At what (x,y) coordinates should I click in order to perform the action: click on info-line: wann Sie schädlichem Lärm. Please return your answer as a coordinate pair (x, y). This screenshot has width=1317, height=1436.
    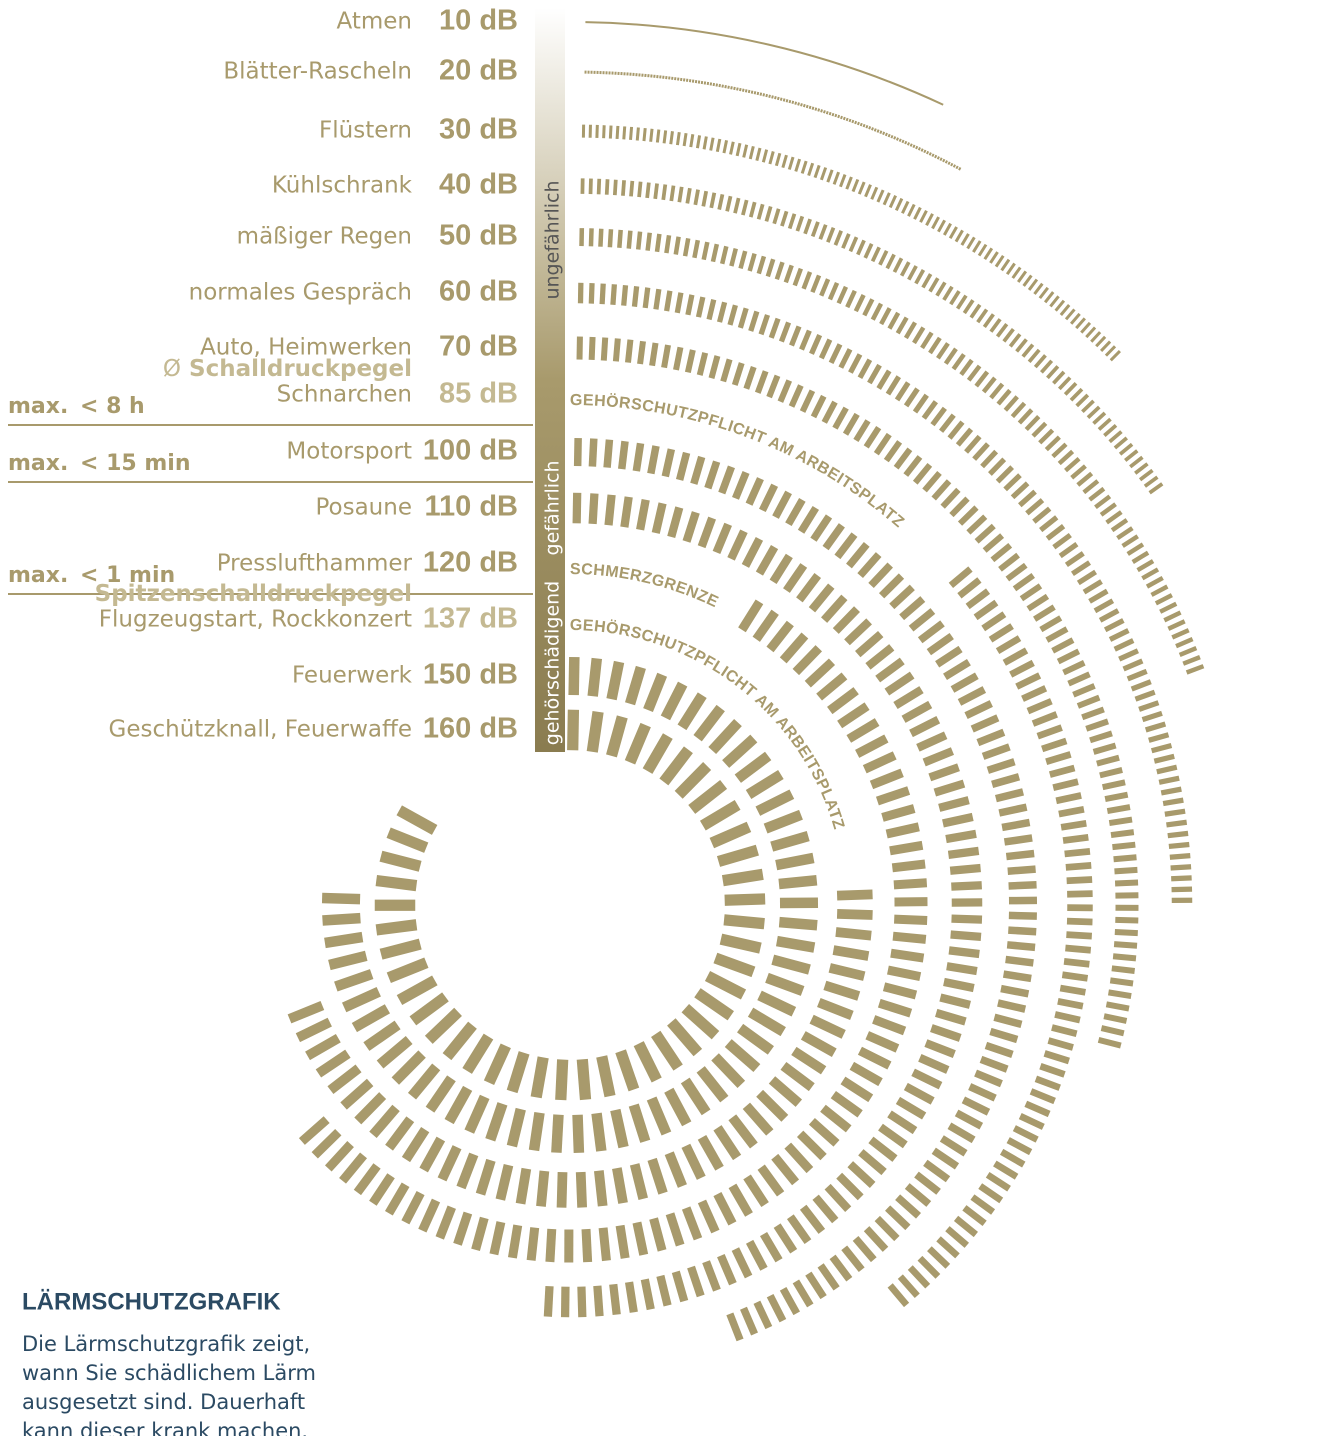
    Looking at the image, I should click on (169, 1373).